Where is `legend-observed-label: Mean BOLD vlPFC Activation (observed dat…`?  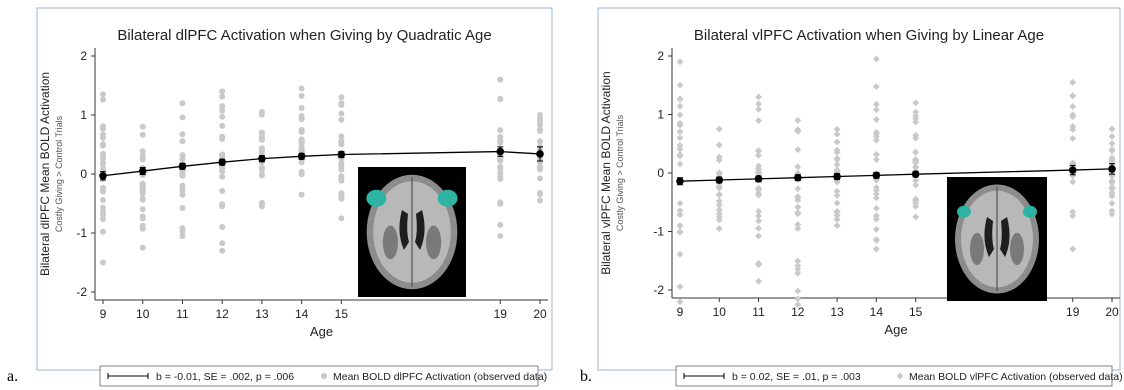
legend-observed-label: Mean BOLD vlPFC Activation (observed dat… is located at coordinates (1016, 377).